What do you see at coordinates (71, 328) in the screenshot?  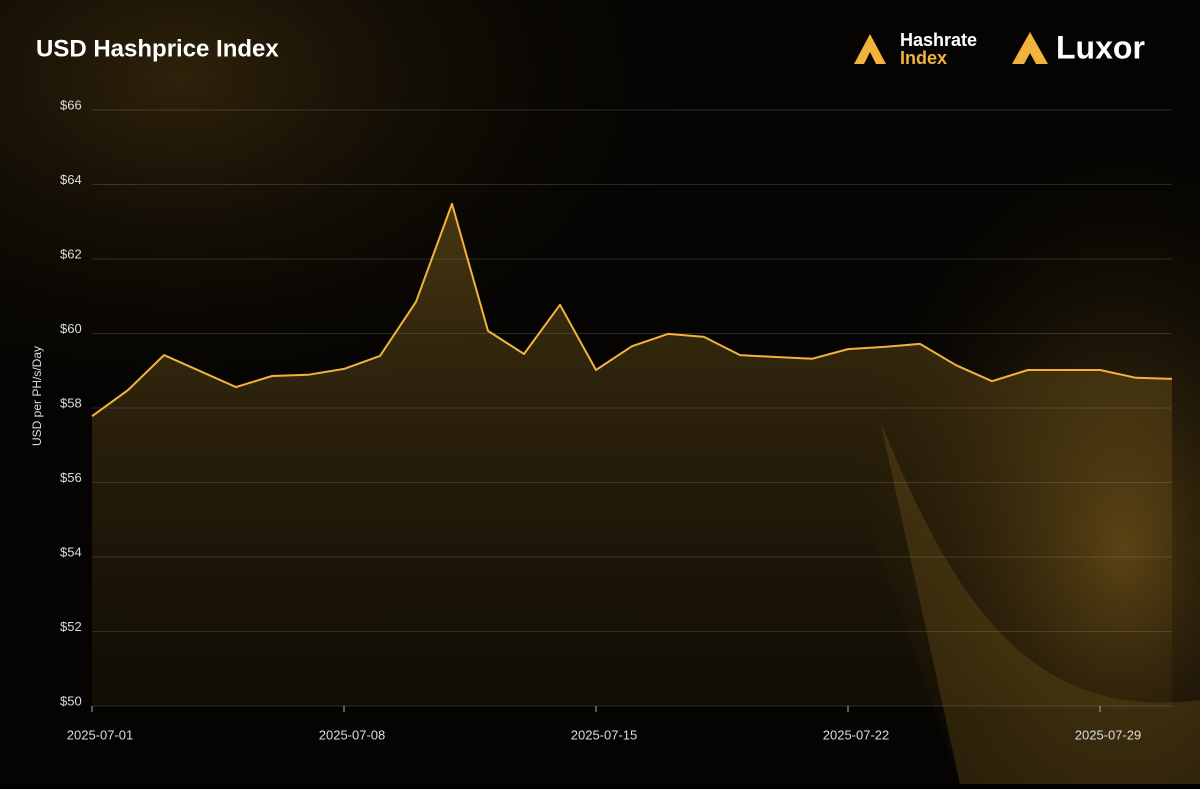 I see `y-tick-label: $60` at bounding box center [71, 328].